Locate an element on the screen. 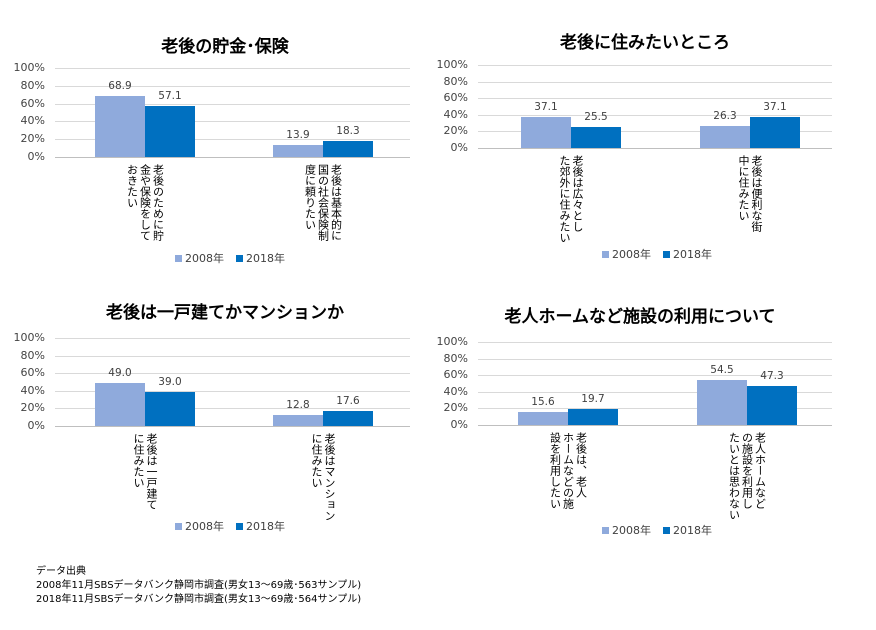 Image resolution: width=876 pixels, height=630 pixels. category-label-line: 国の社会保険制 is located at coordinates (323, 202).